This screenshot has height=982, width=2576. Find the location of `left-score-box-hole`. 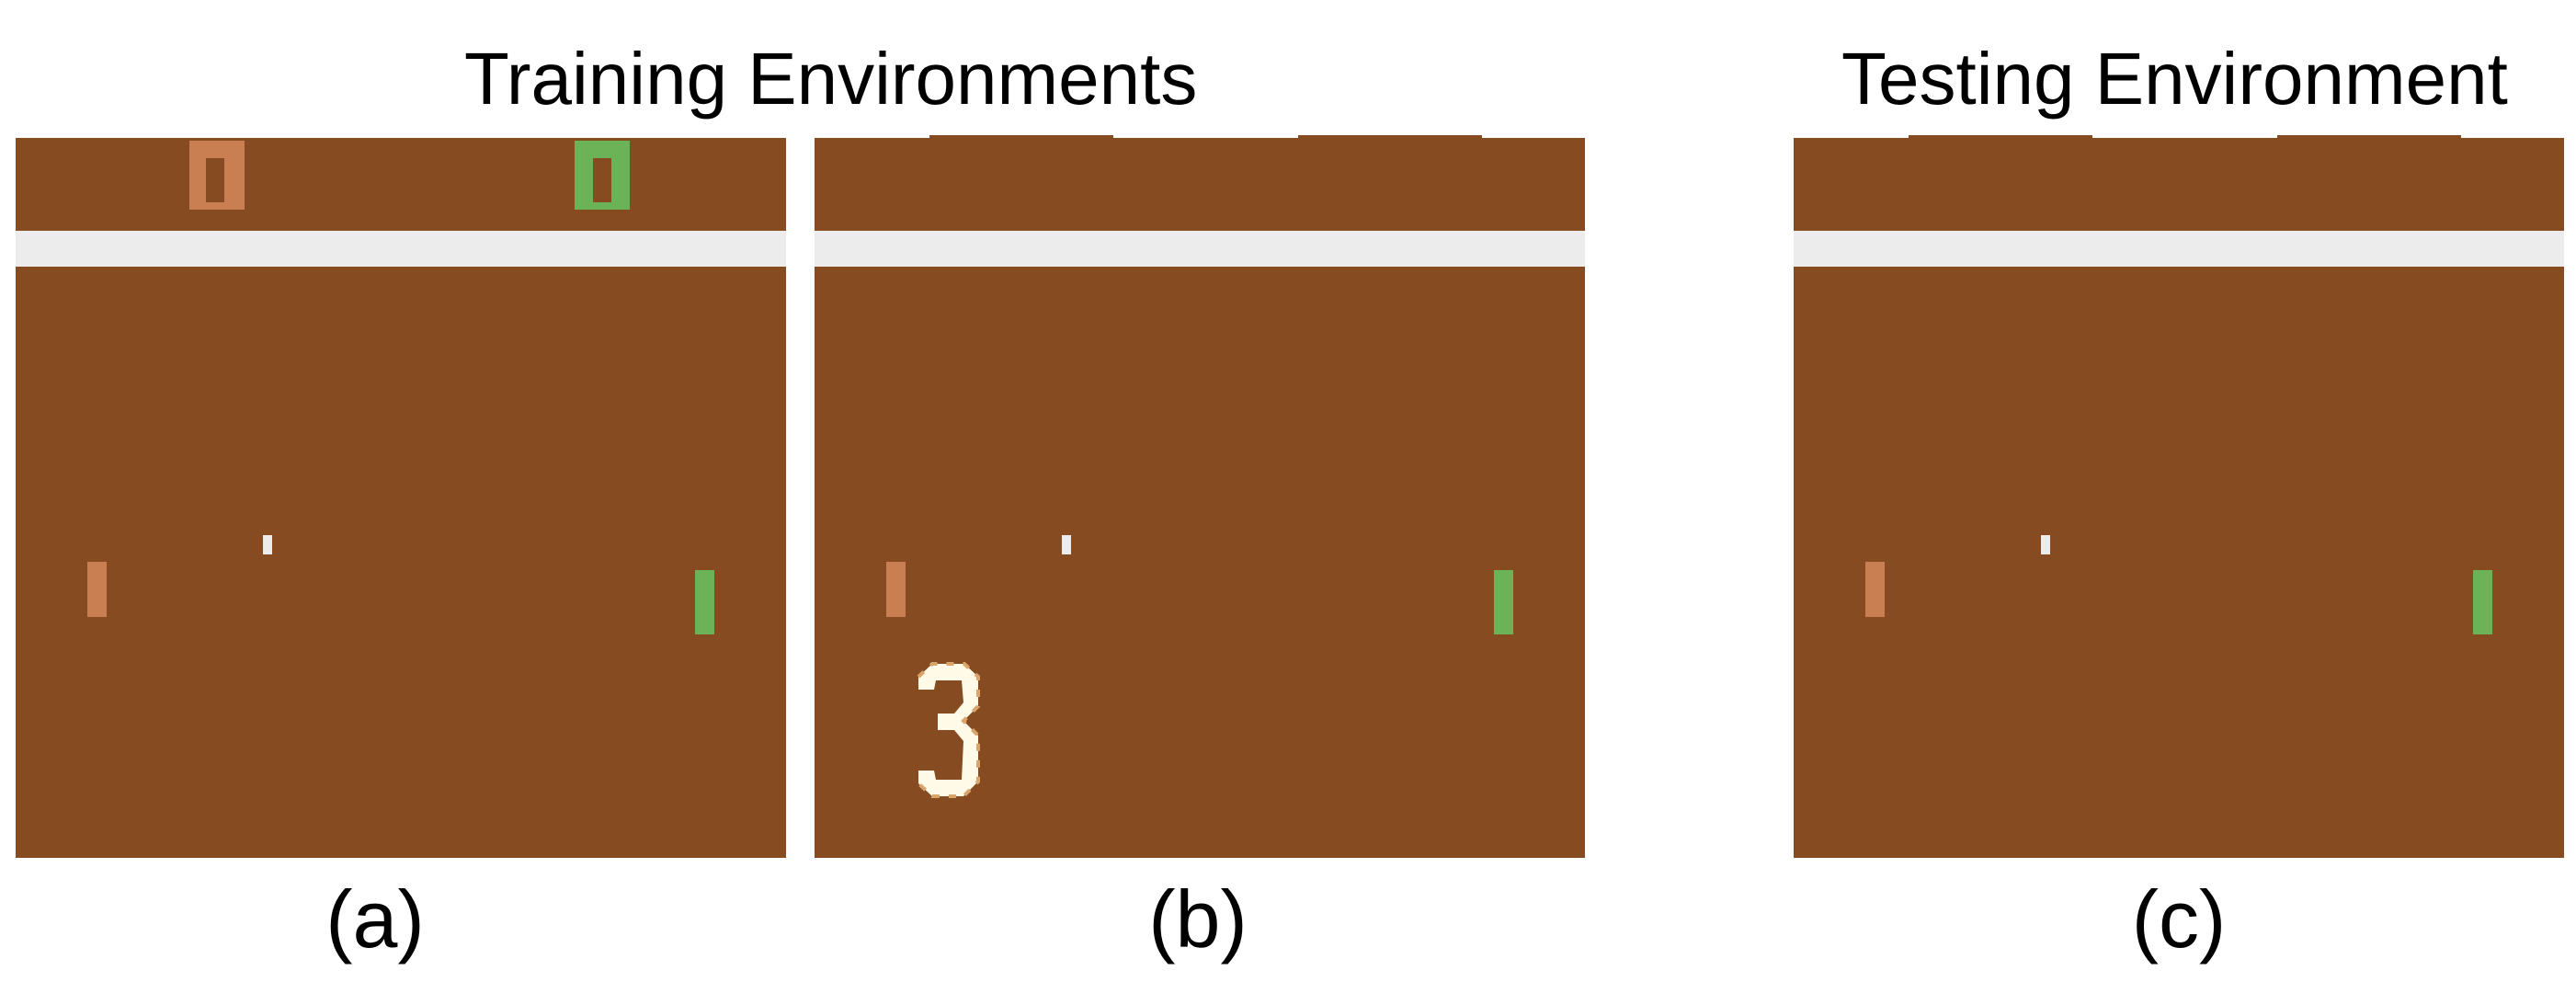

left-score-box-hole is located at coordinates (215, 180).